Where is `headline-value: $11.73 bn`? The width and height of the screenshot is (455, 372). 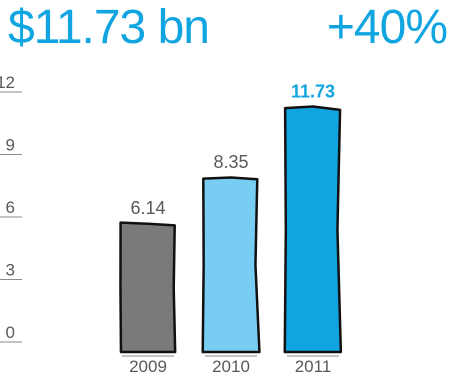 headline-value: $11.73 bn is located at coordinates (109, 27).